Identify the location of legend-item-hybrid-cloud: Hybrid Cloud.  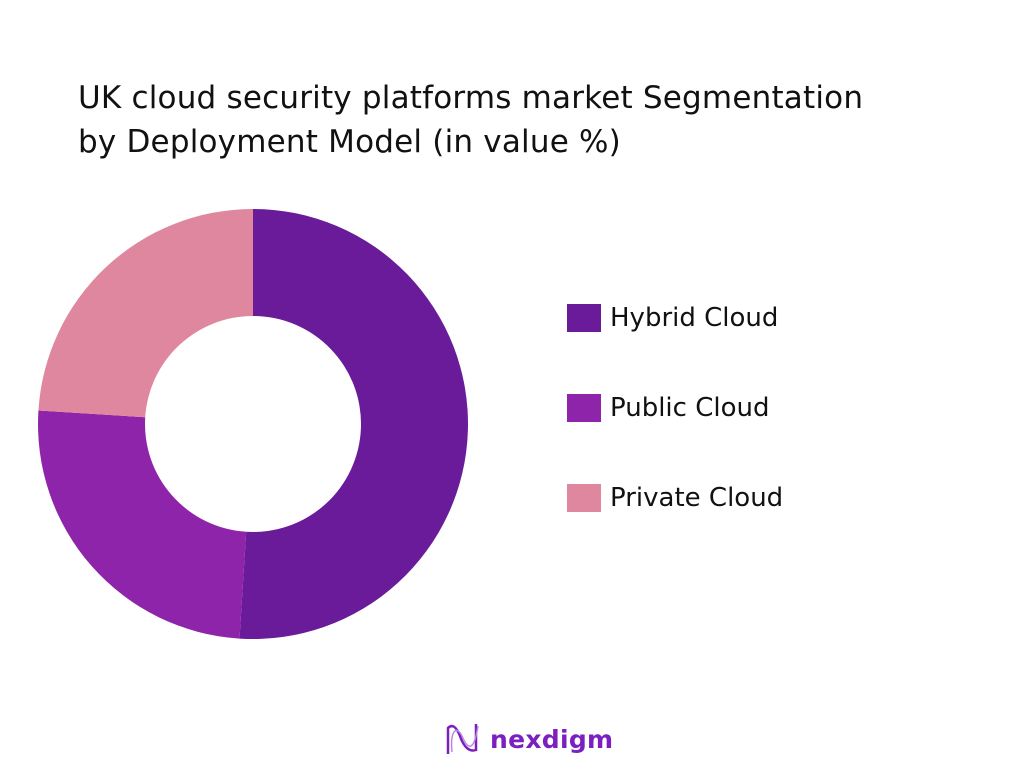
(675, 318).